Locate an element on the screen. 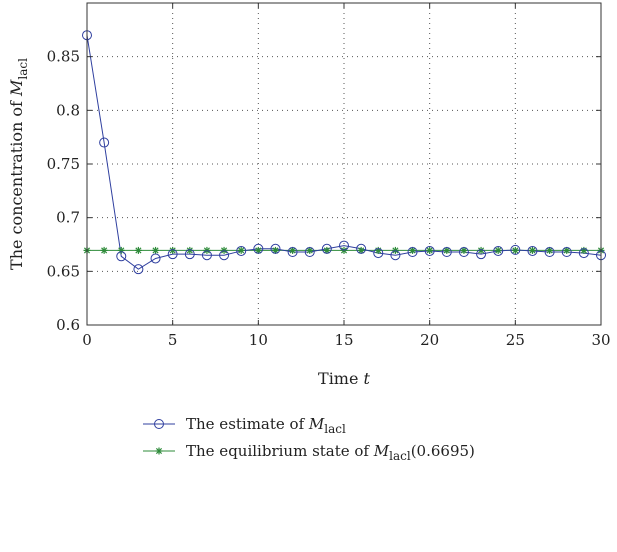 This screenshot has height=552, width=617. y-axis-label-sub: lacl is located at coordinates (23, 69).